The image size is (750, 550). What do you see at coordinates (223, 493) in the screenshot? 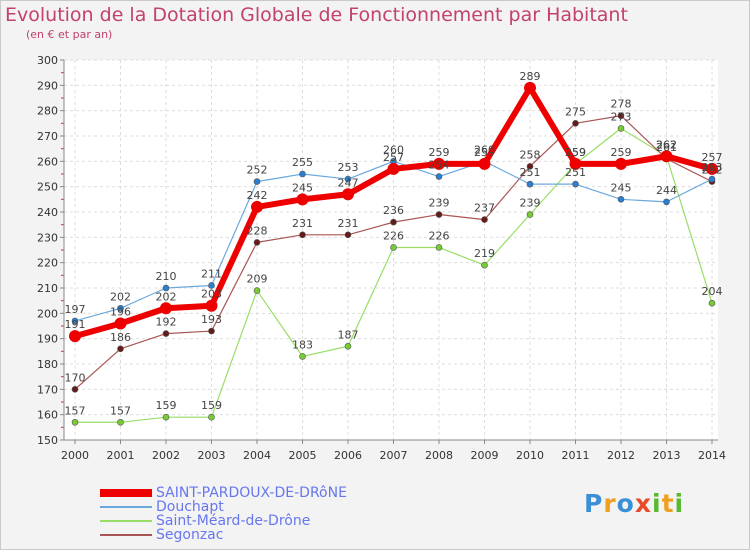
I see `legend-item: SAINT-PARDOUX-DE-DRôNE` at bounding box center [223, 493].